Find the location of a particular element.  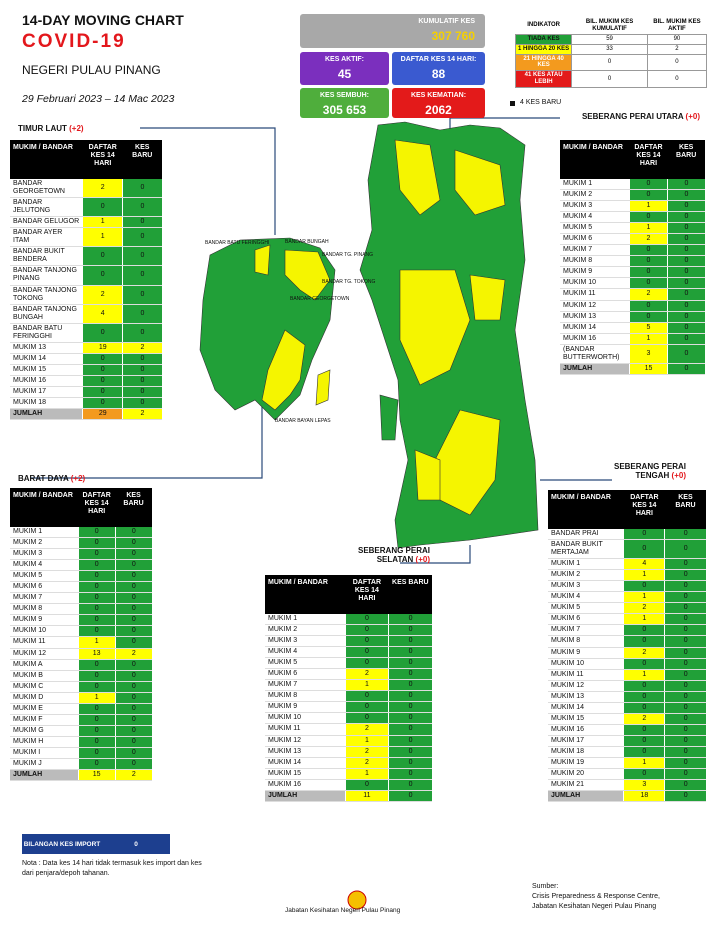

legend-count: 90 is located at coordinates (677, 39).